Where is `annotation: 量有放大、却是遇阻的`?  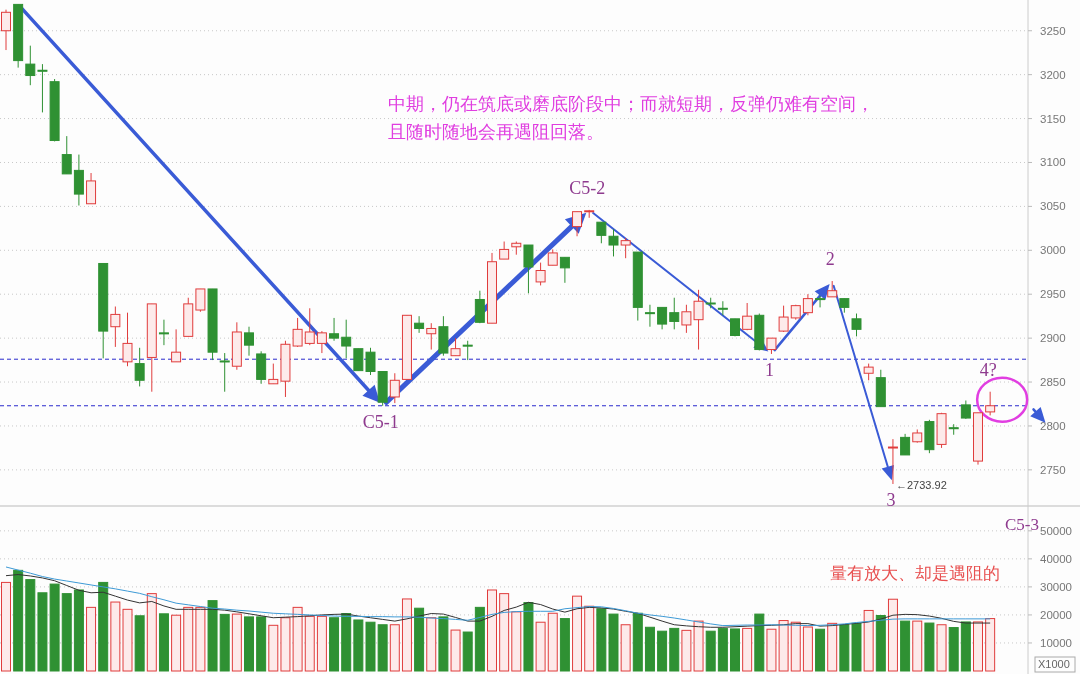
annotation: 量有放大、却是遇阻的 is located at coordinates (915, 573).